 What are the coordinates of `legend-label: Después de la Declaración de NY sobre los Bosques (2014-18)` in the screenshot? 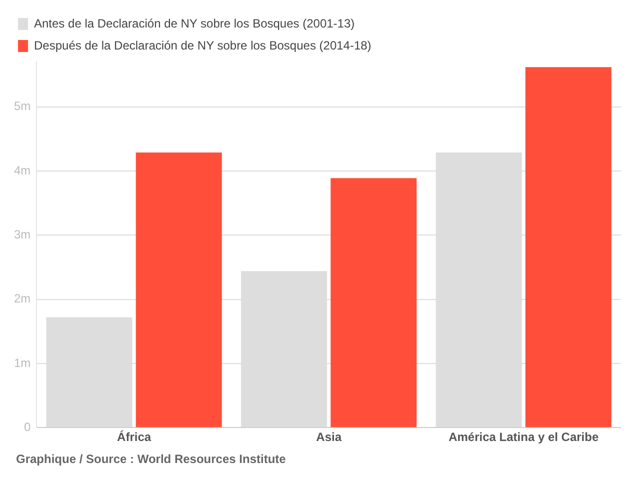 It's located at (203, 45).